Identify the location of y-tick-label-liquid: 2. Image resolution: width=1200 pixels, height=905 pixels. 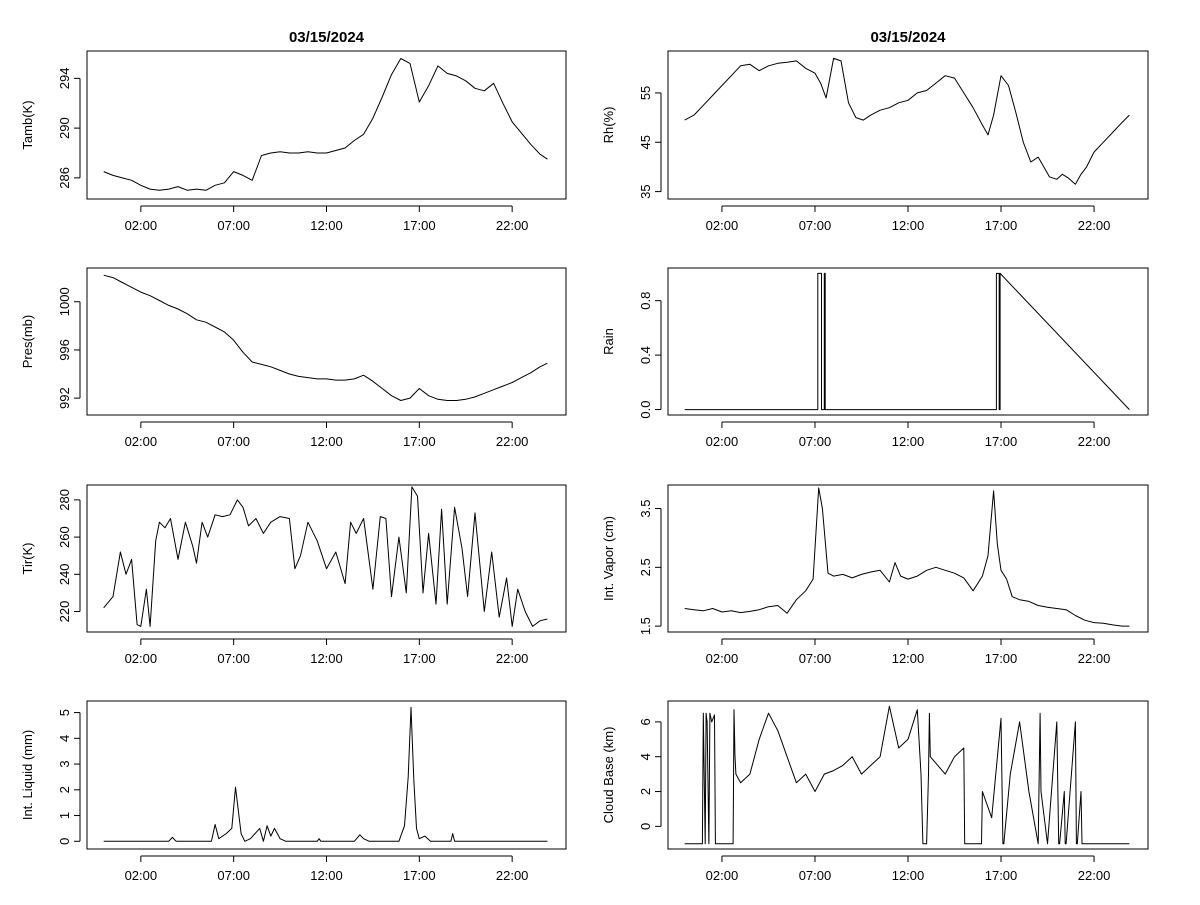
(64, 789).